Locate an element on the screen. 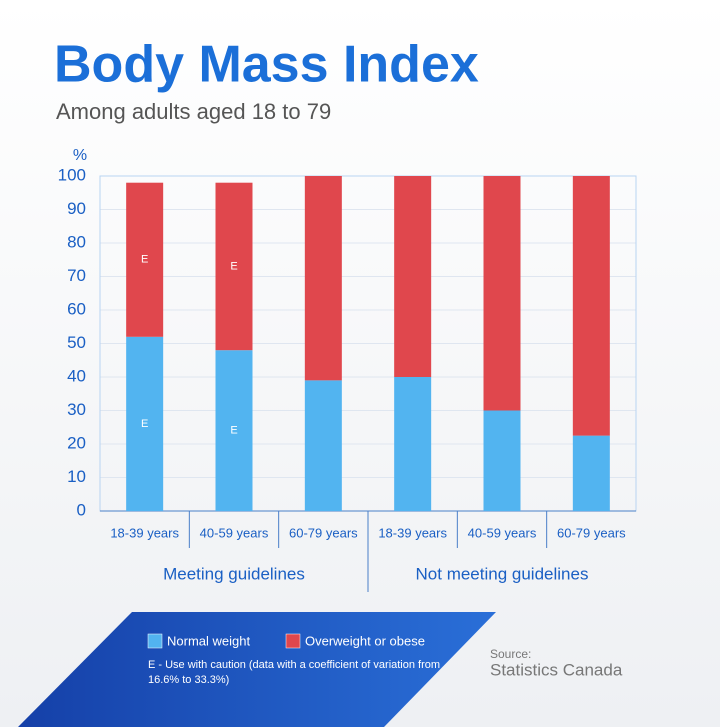 Image resolution: width=720 pixels, height=727 pixels. chart-title: Body Mass Index is located at coordinates (266, 65).